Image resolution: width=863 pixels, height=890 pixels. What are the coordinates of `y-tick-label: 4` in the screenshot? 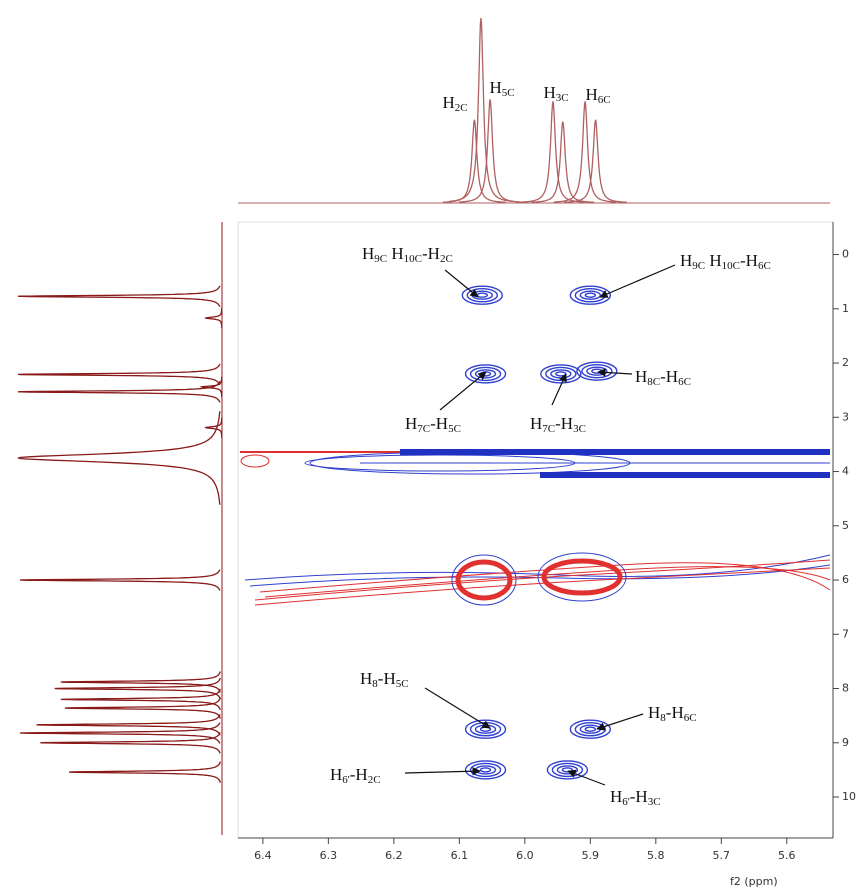 It's located at (845, 471).